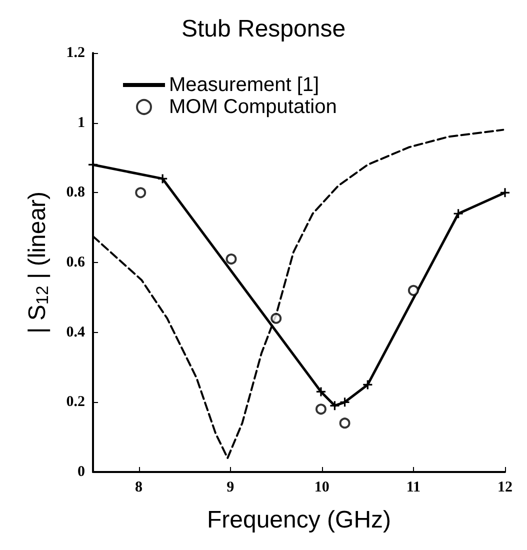 Image resolution: width=527 pixels, height=550 pixels. Describe the element at coordinates (75, 402) in the screenshot. I see `y-tick-label: 0.2` at that location.